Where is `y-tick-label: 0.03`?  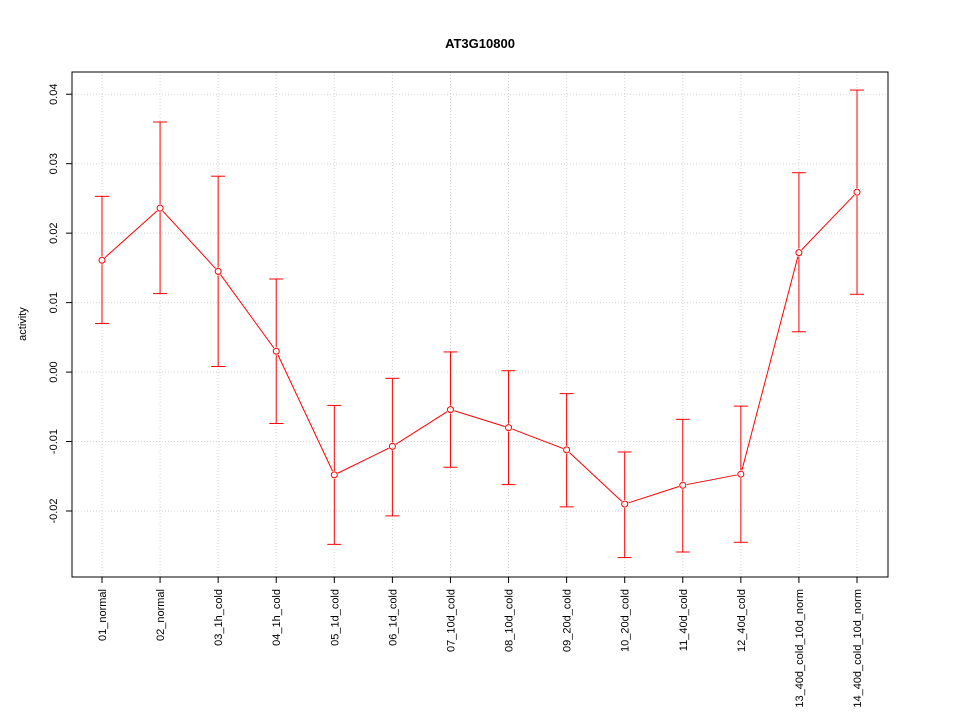 y-tick-label: 0.03 is located at coordinates (54, 163).